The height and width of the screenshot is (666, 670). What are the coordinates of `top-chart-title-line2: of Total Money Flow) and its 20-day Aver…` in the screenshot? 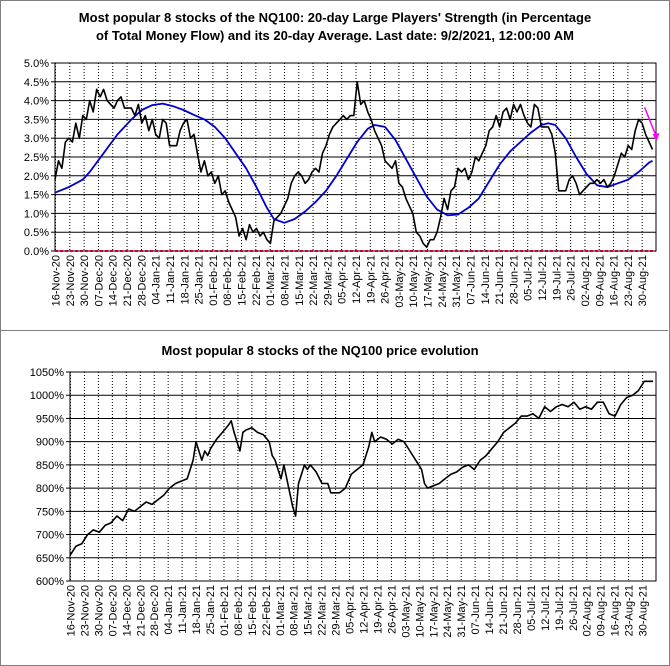 It's located at (335, 35).